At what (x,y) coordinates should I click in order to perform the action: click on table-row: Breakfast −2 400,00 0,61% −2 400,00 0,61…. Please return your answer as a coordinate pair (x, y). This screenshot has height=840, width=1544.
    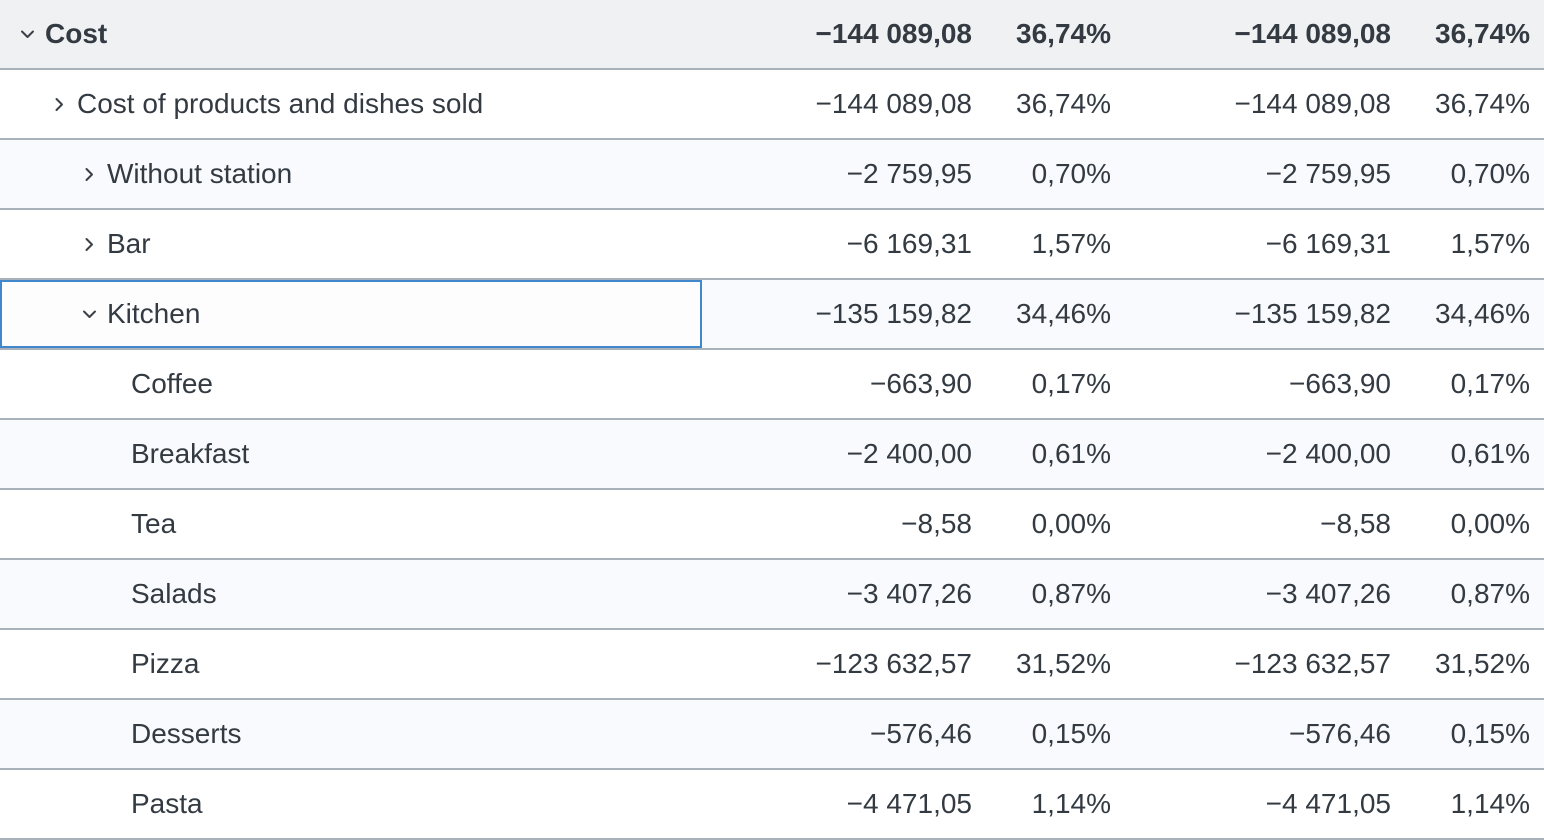
    Looking at the image, I should click on (772, 455).